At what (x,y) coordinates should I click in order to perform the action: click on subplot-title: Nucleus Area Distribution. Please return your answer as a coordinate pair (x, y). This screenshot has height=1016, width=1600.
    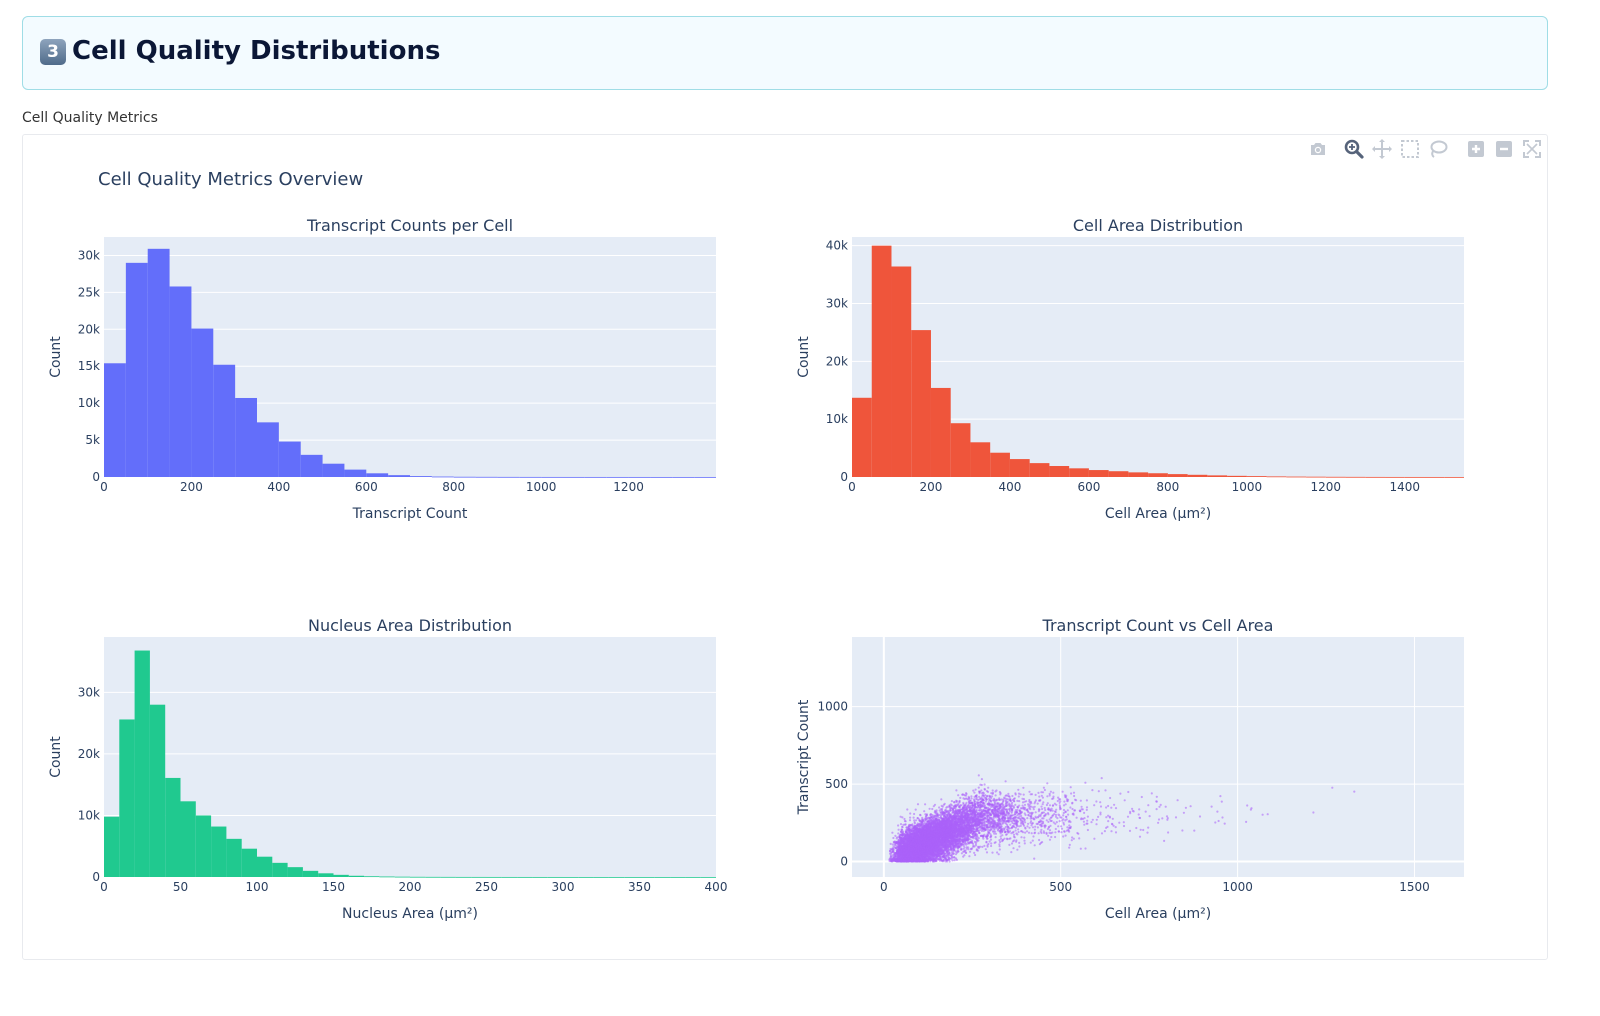
    Looking at the image, I should click on (410, 625).